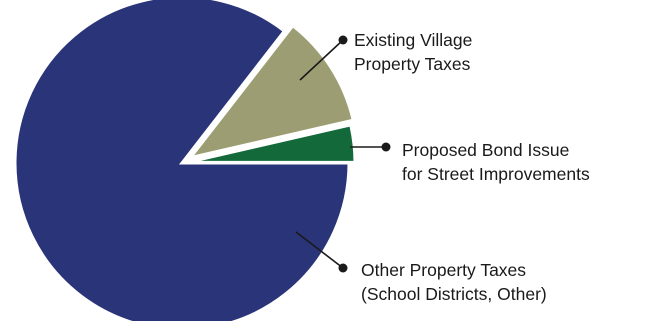 The image size is (660, 321). Describe the element at coordinates (272, 143) in the screenshot. I see `pie-slice-bond` at that location.